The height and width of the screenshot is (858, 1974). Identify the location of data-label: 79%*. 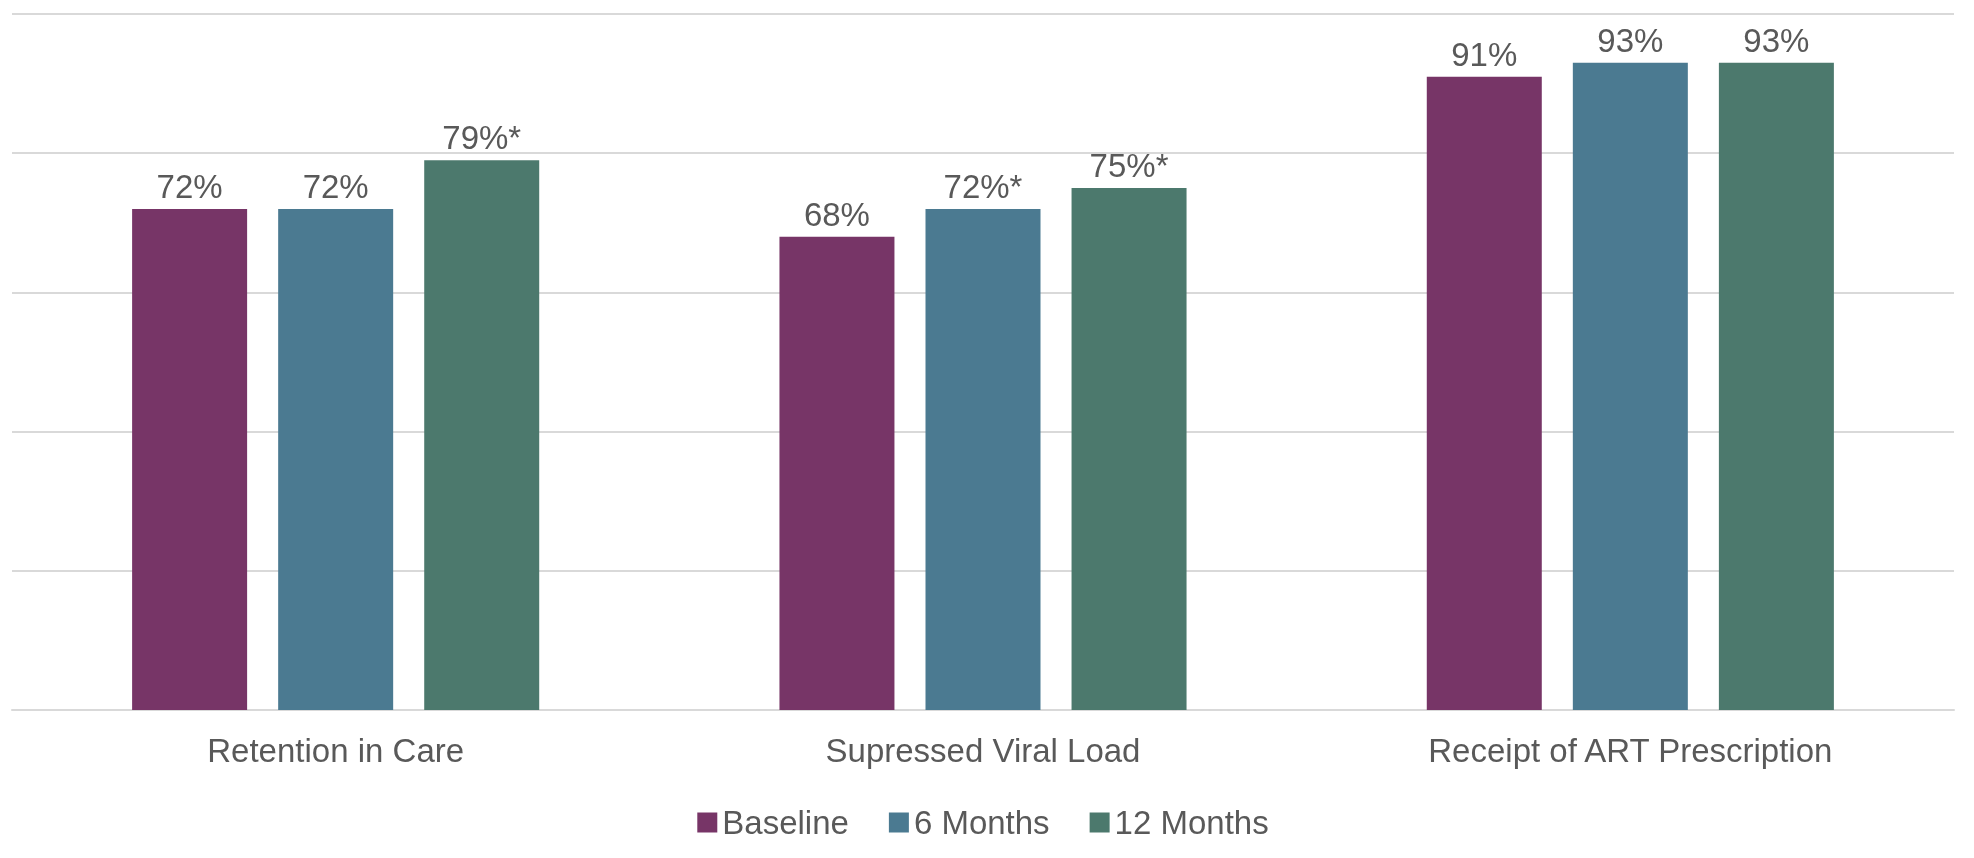
(482, 138).